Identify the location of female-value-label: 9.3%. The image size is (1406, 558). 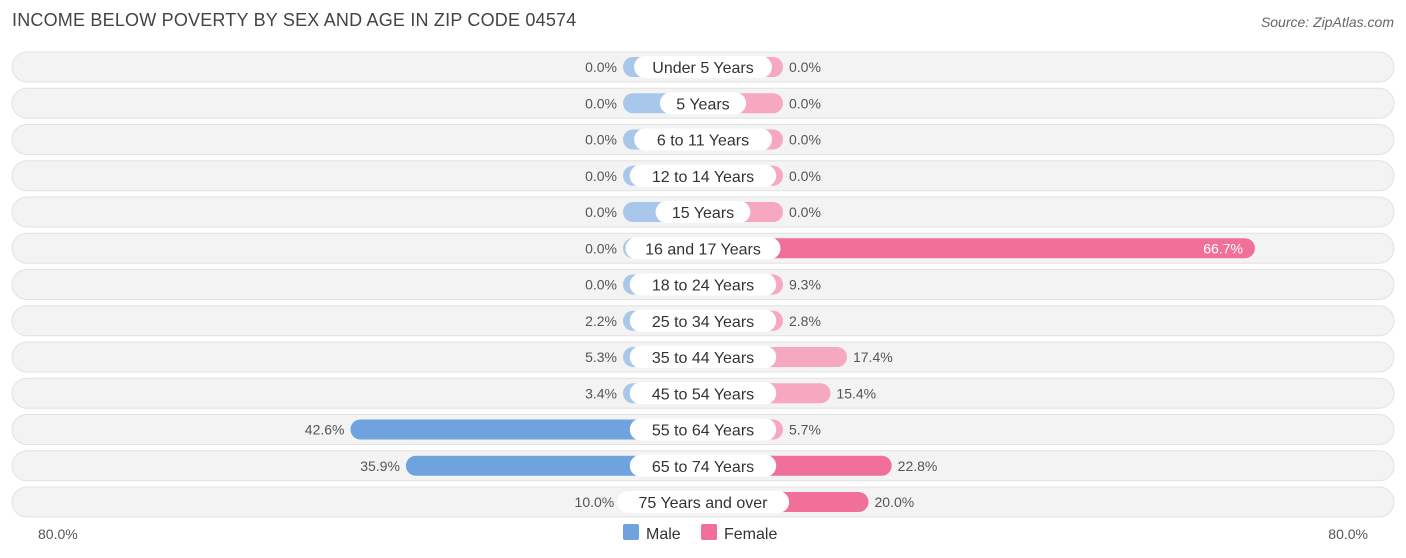
(805, 285).